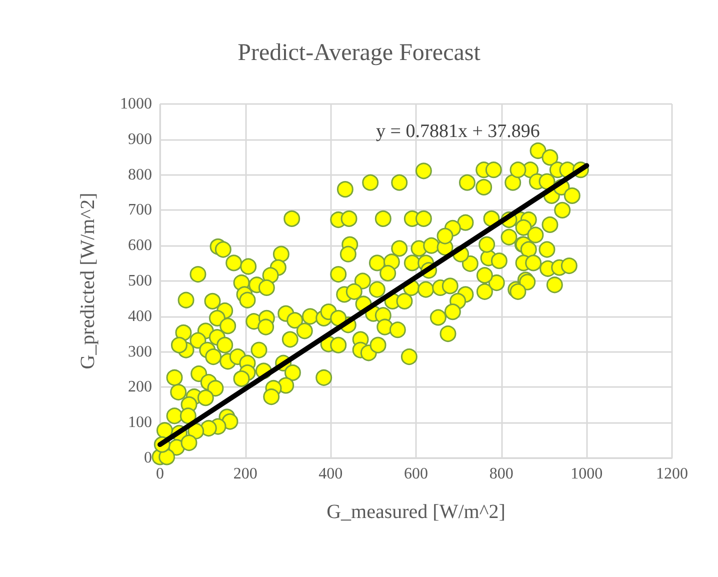 The width and height of the screenshot is (718, 577). Describe the element at coordinates (501, 474) in the screenshot. I see `x-tick-label: 800` at that location.